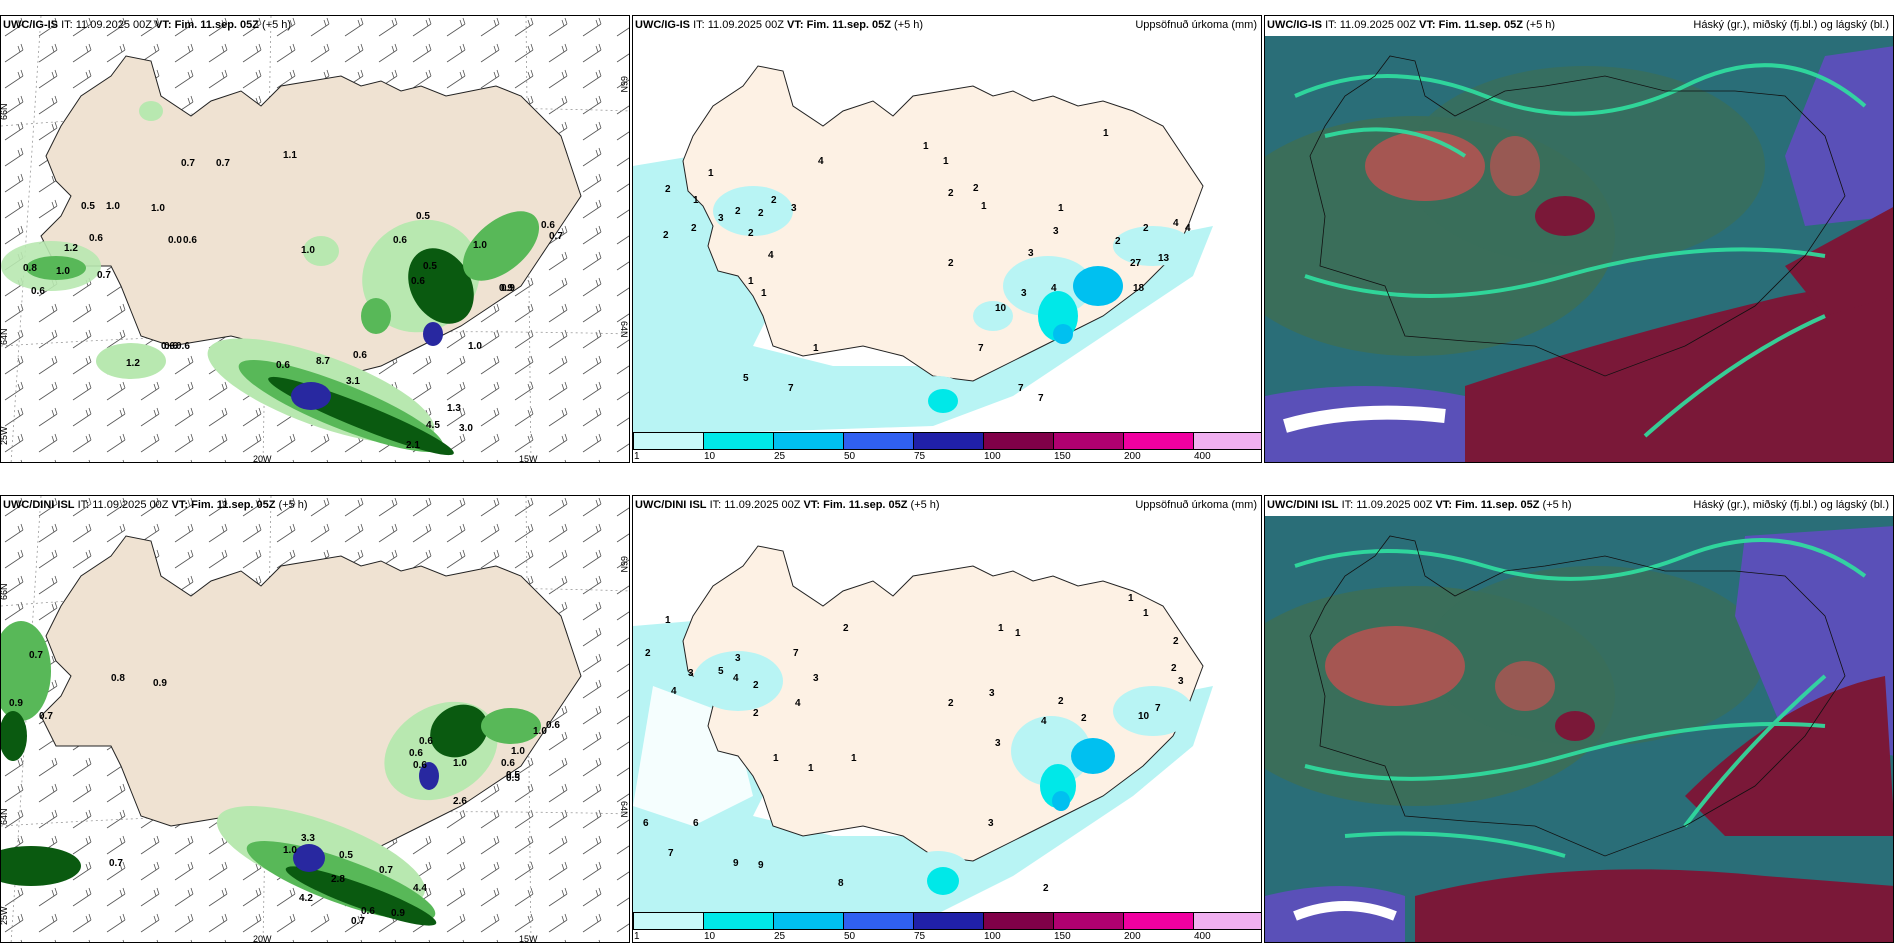 The width and height of the screenshot is (1900, 950). Describe the element at coordinates (920, 936) in the screenshot. I see `colorbar-label: 75` at that location.